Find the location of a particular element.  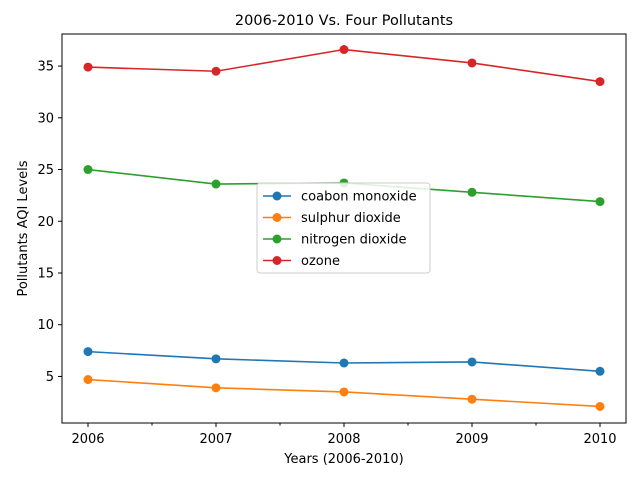

y-axis-label: Pollutants AQI Levels is located at coordinates (23, 228).